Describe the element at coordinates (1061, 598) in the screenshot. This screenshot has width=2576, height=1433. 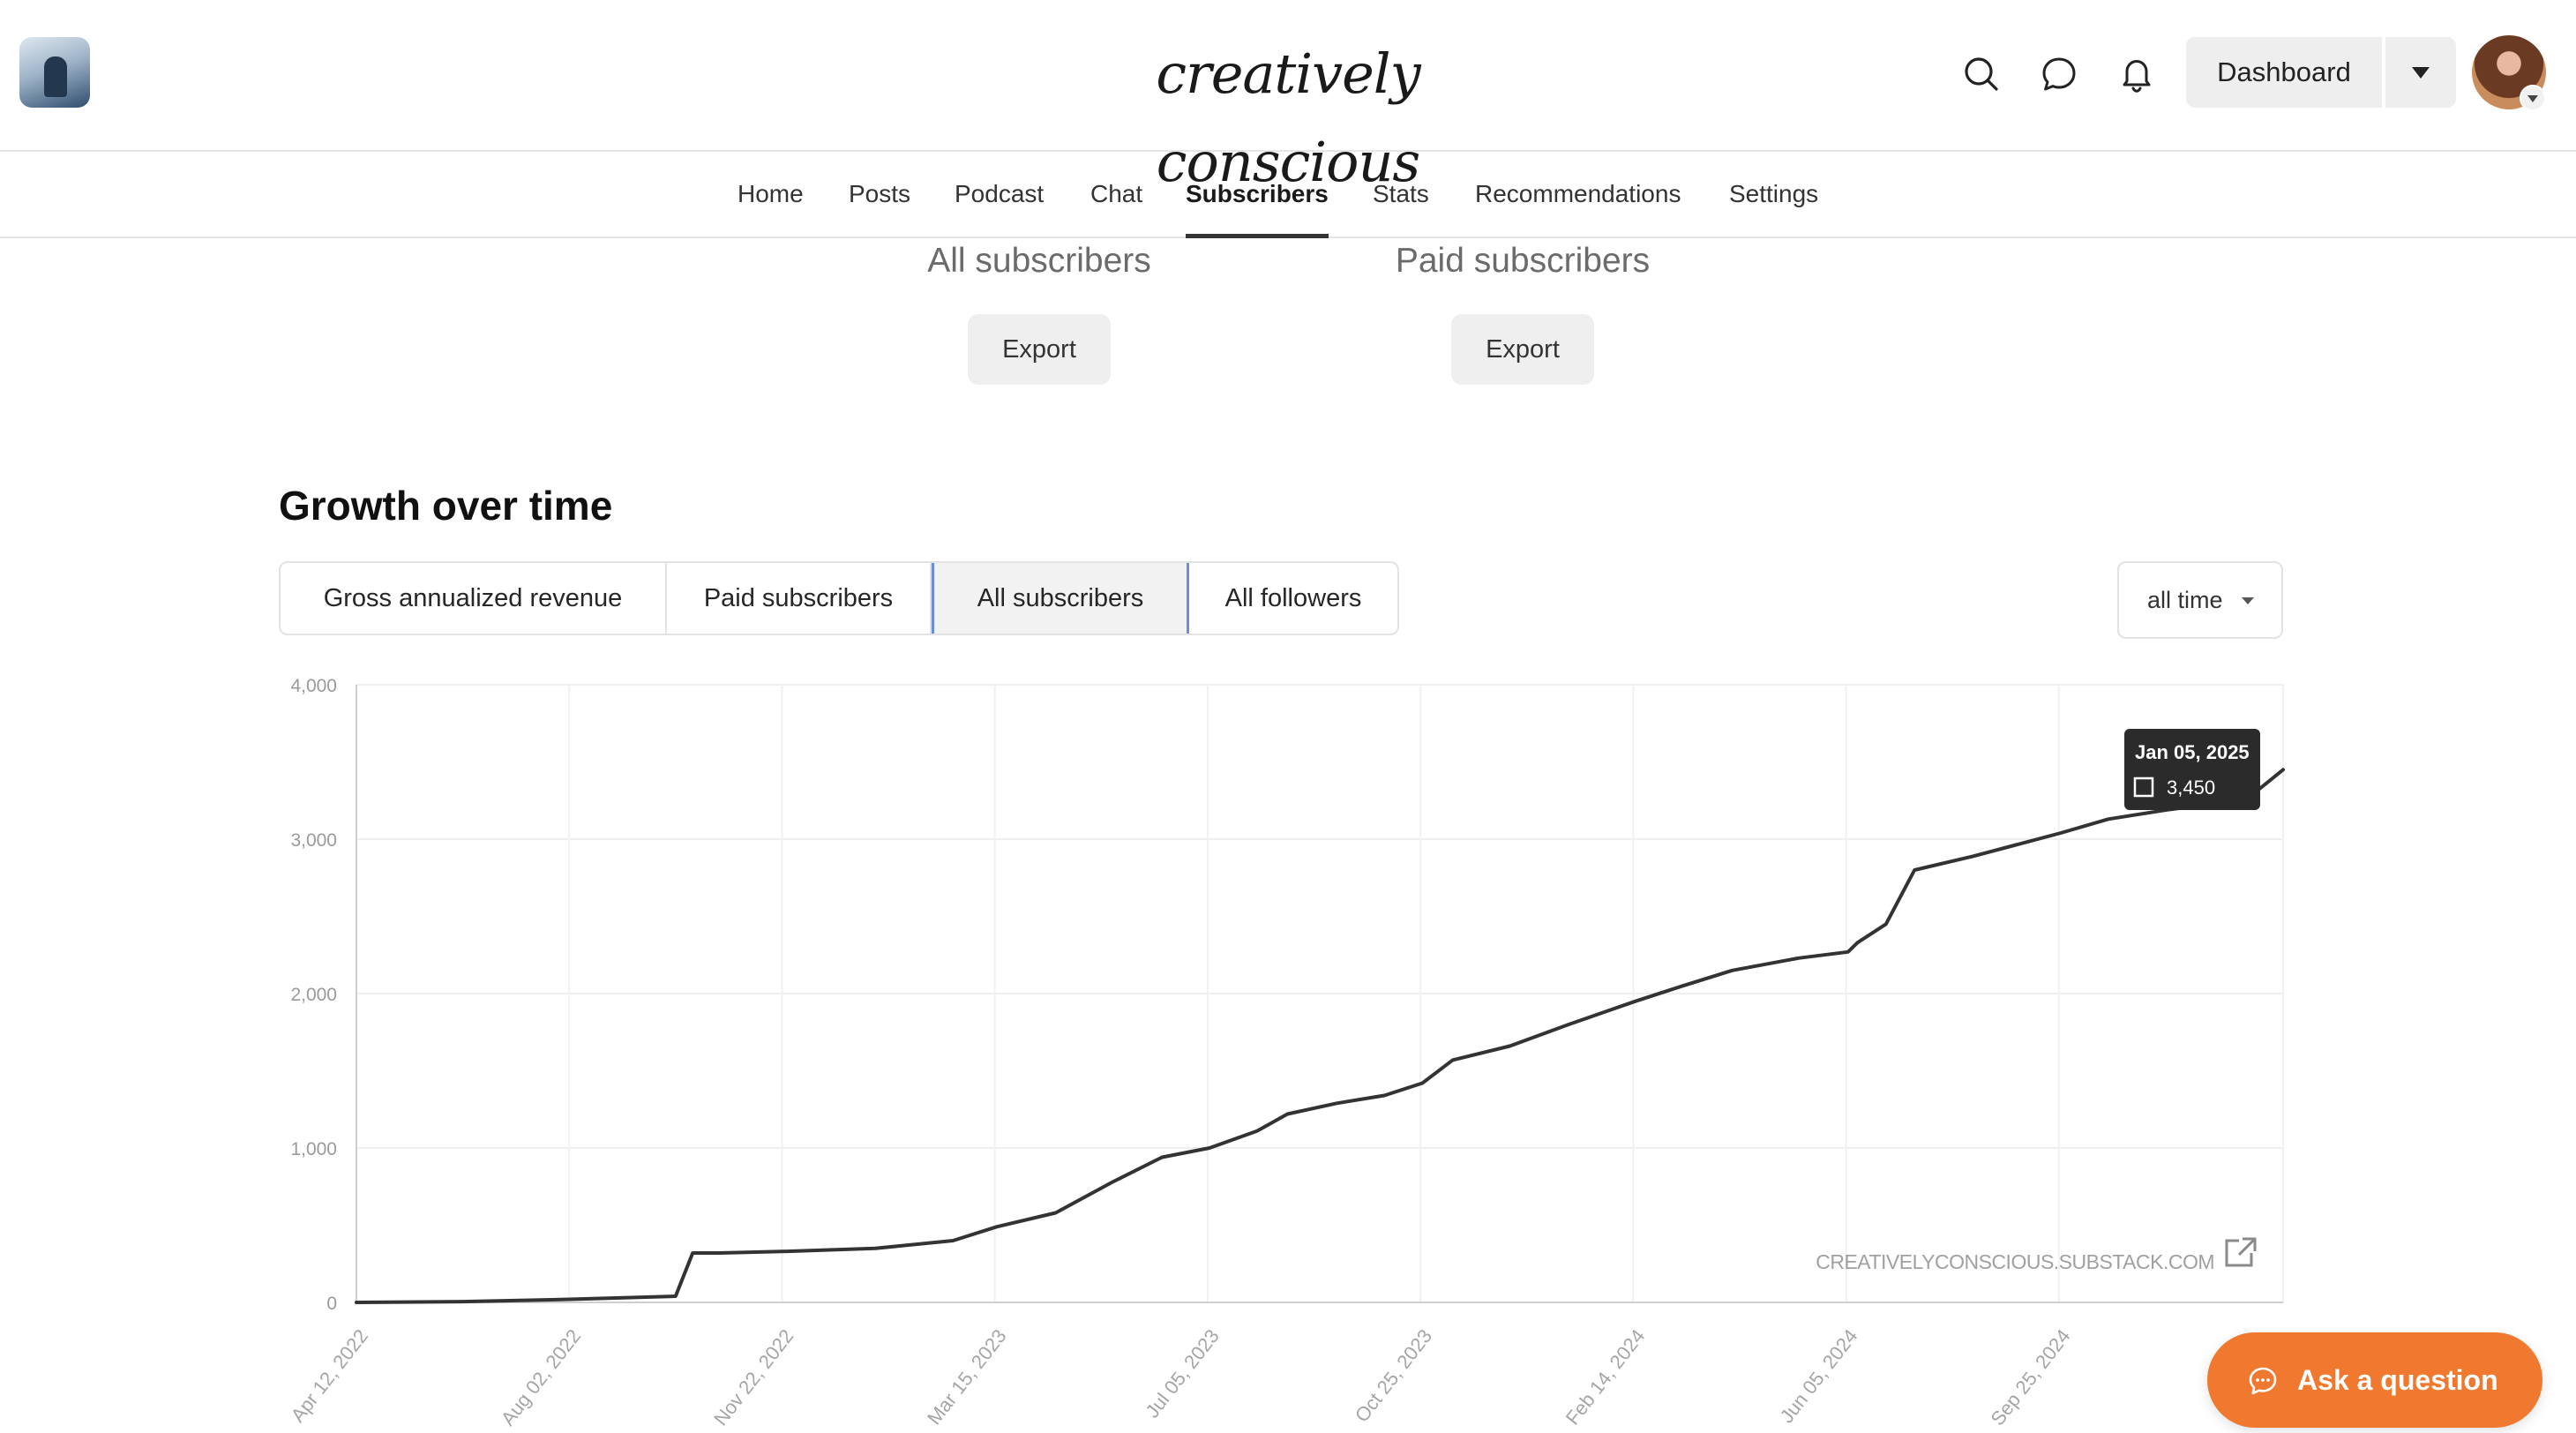
I see `tab-all-subscribers: All subscribers` at that location.